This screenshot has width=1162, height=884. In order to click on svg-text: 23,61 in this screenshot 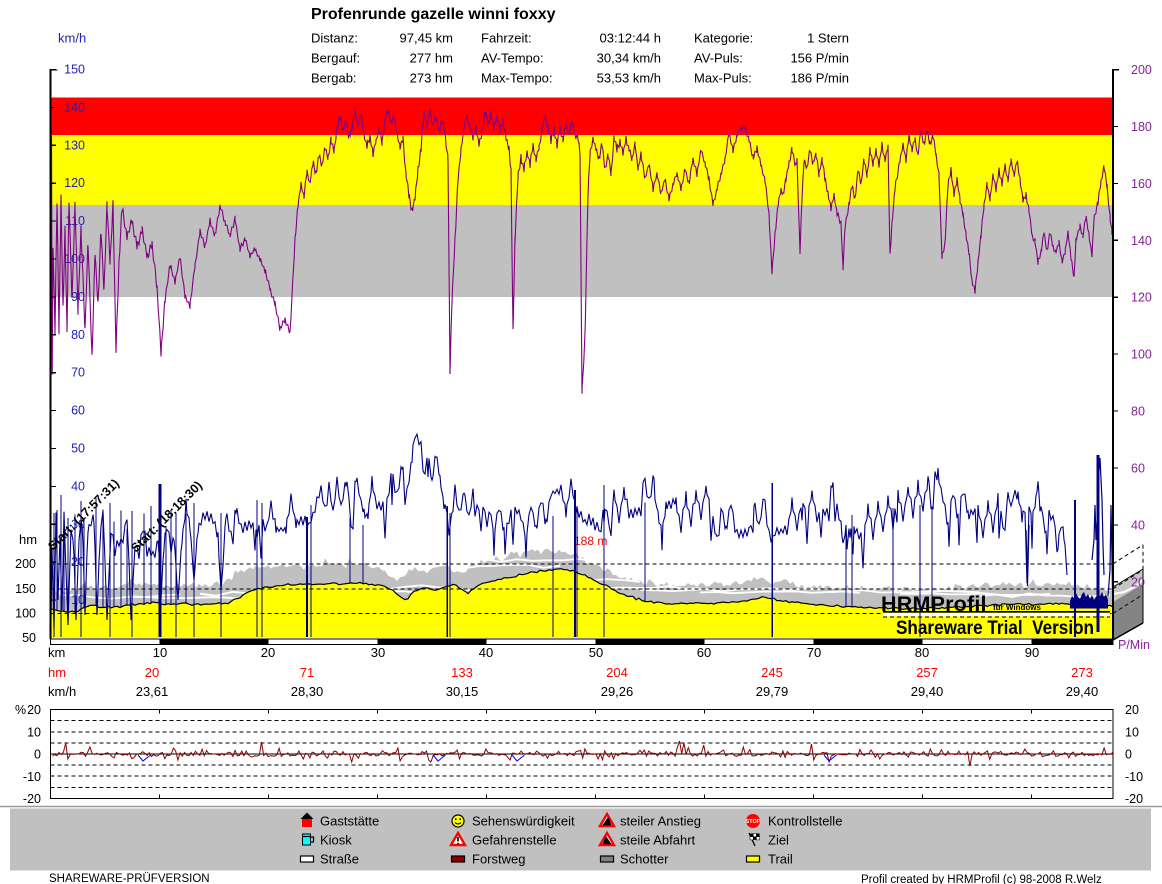, I will do `click(152, 691)`.